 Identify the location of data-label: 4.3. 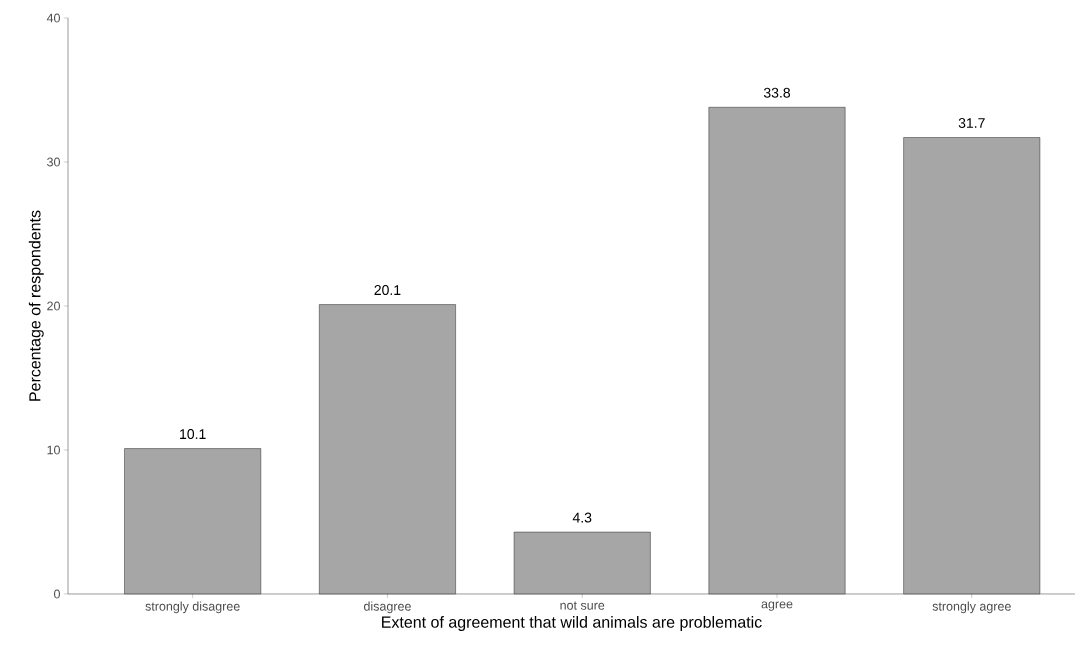
(582, 517).